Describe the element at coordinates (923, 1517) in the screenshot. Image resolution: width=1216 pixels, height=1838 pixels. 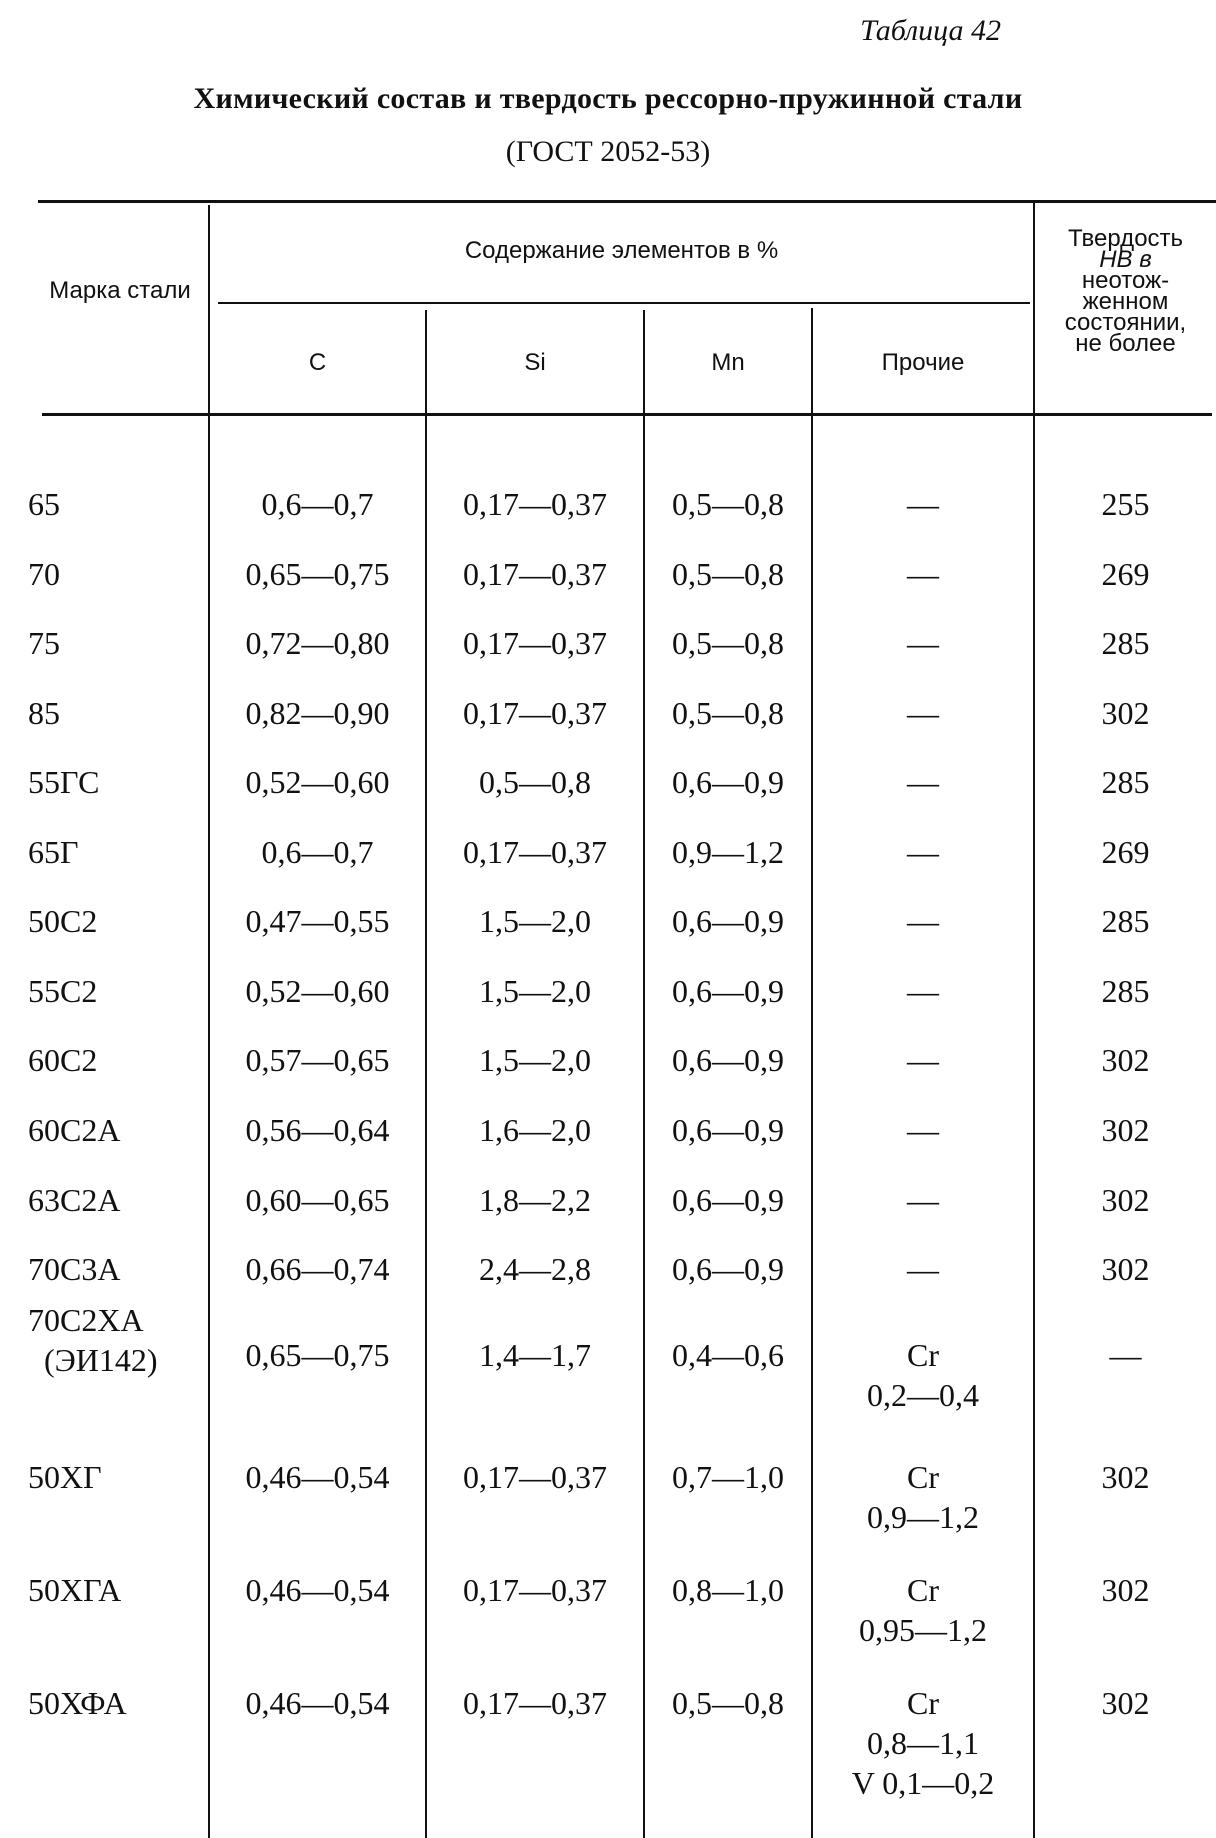
I see `other-value: 0,9—1,2` at that location.